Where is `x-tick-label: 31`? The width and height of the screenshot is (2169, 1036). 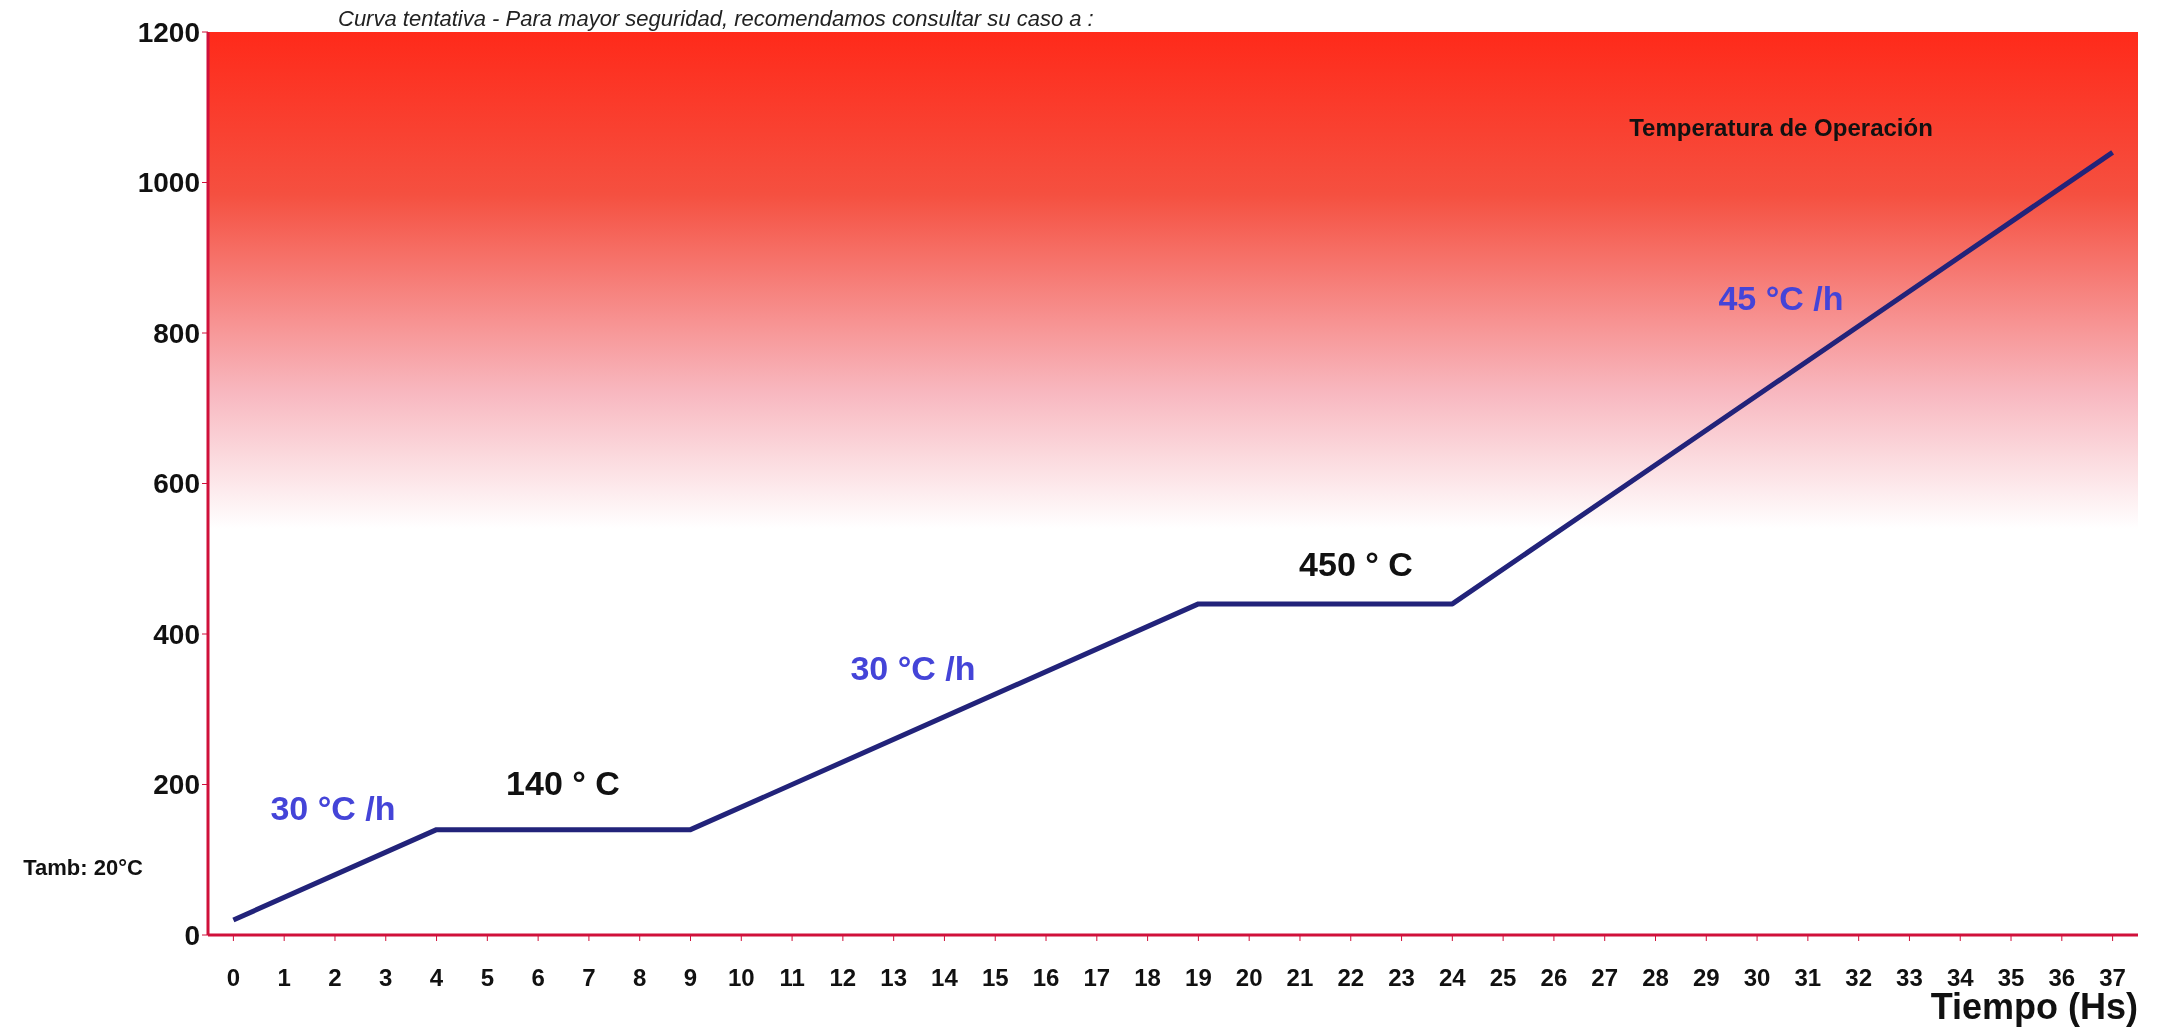
x-tick-label: 31 is located at coordinates (1808, 978).